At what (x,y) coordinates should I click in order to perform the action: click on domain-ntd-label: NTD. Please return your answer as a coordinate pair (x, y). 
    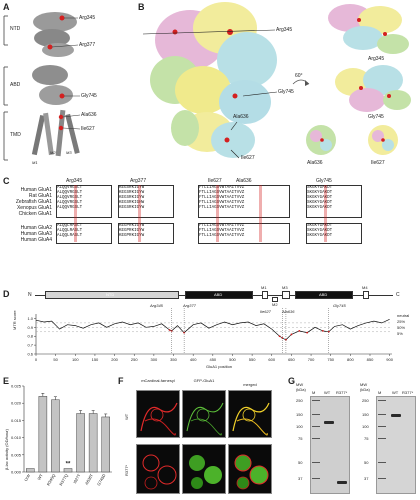
    Looking at the image, I should click on (110, 294).